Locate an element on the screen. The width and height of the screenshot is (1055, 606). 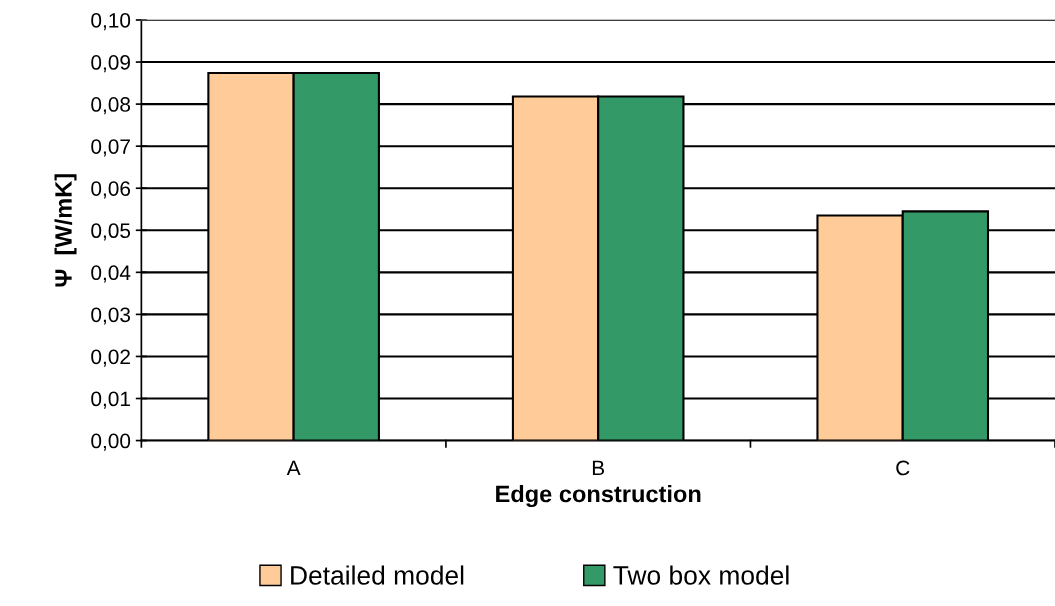
x-tick-label: A is located at coordinates (293, 468).